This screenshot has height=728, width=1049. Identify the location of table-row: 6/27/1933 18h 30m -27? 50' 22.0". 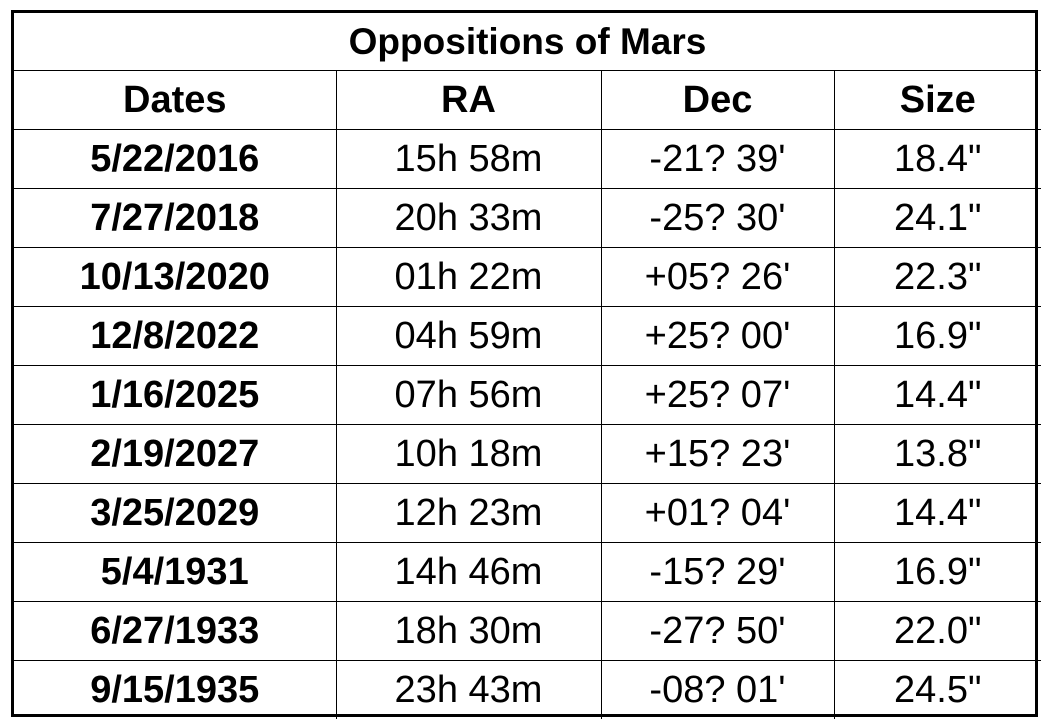
(527, 631).